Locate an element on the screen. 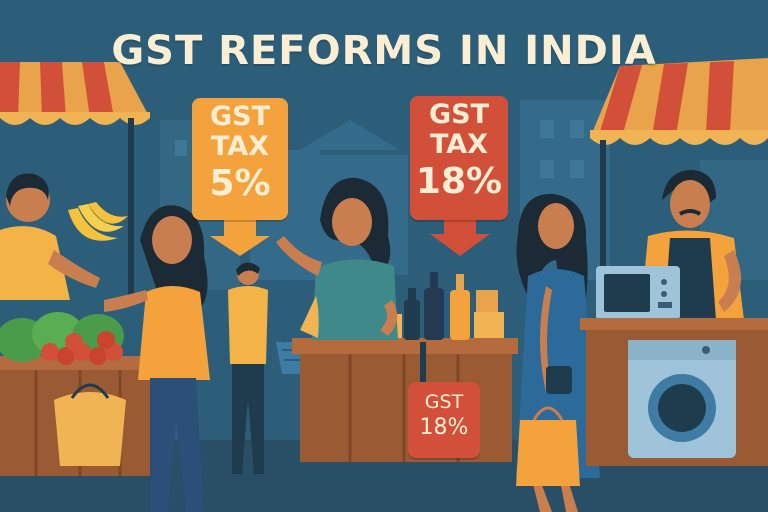  walking-woman is located at coordinates (558, 352).